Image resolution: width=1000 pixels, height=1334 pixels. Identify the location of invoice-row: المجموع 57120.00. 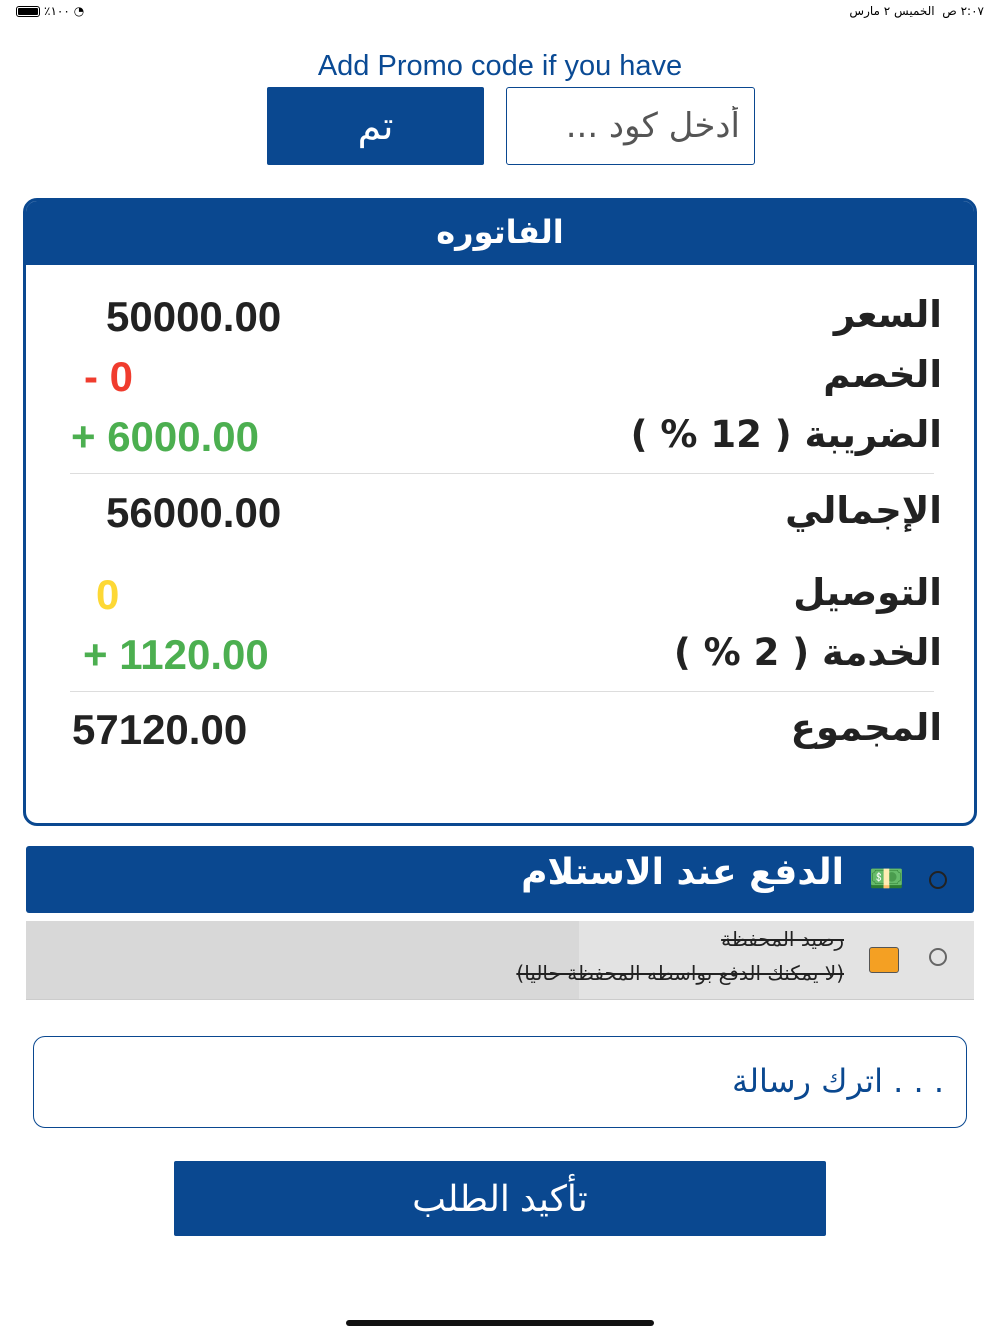
(500, 736).